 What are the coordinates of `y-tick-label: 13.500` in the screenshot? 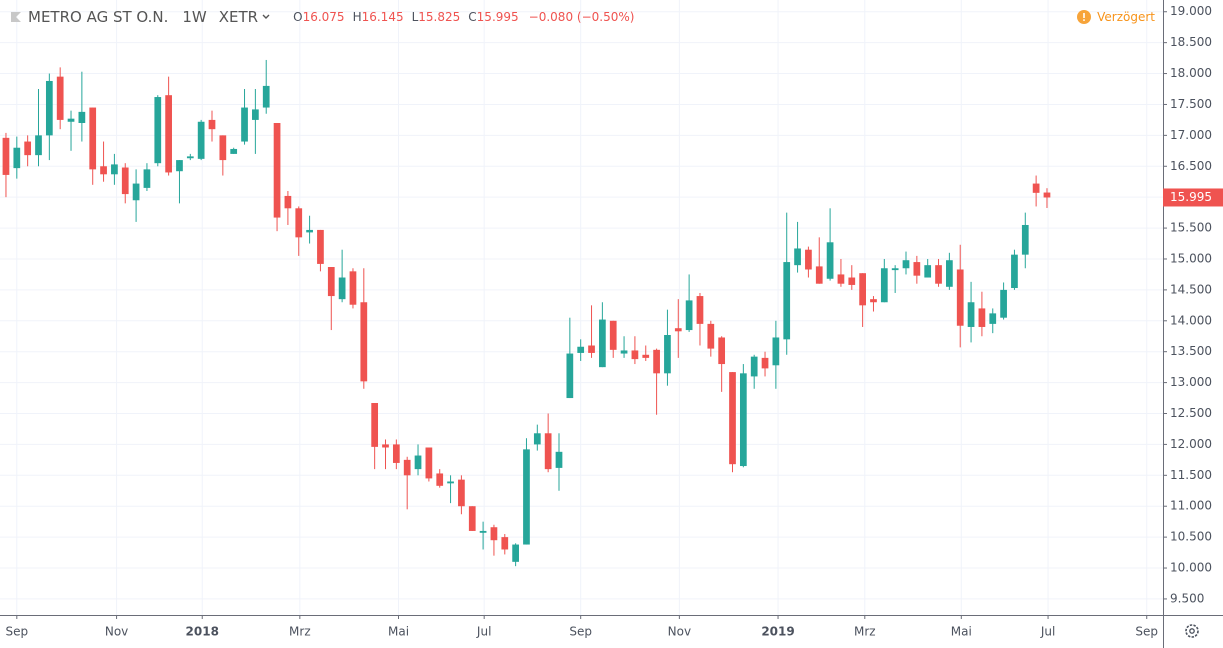 It's located at (1191, 351).